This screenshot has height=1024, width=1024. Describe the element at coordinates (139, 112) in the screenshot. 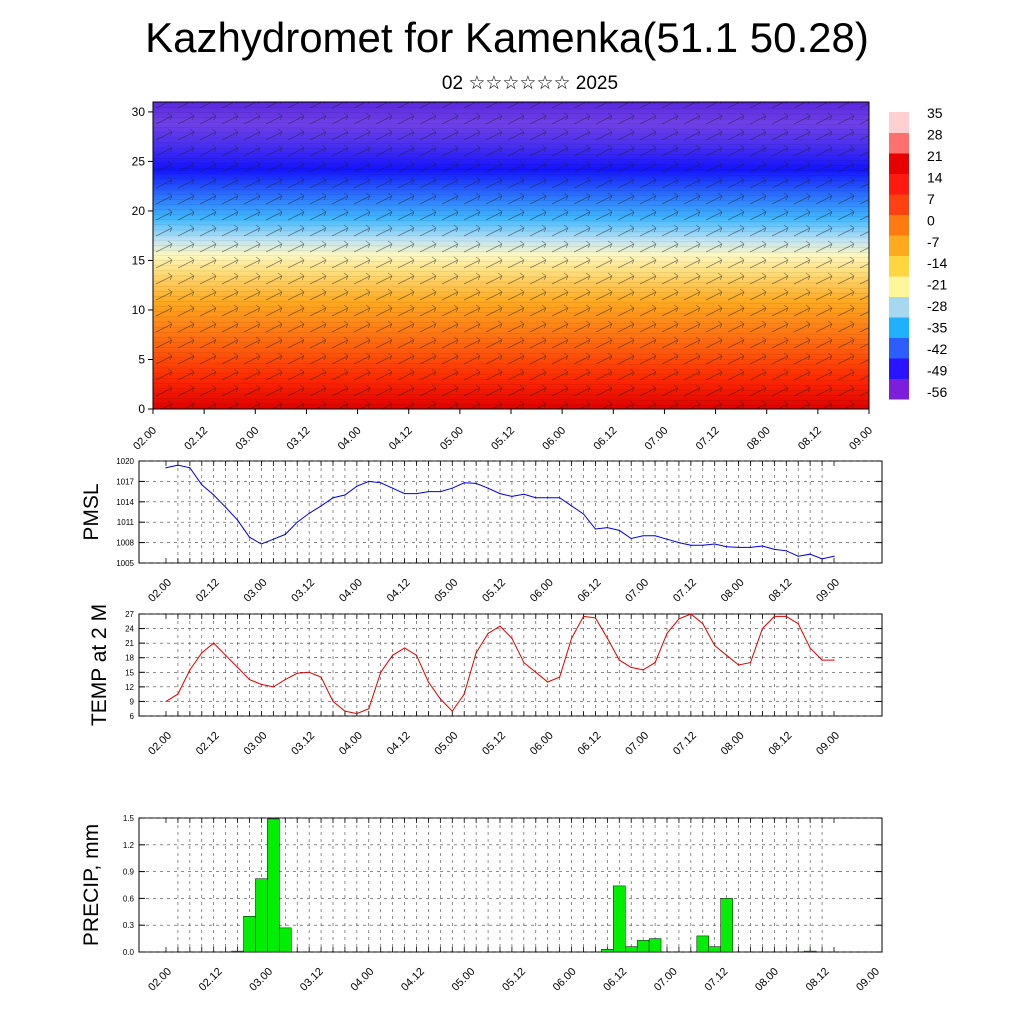

I see `heatmap-y-tick-label: 30` at that location.